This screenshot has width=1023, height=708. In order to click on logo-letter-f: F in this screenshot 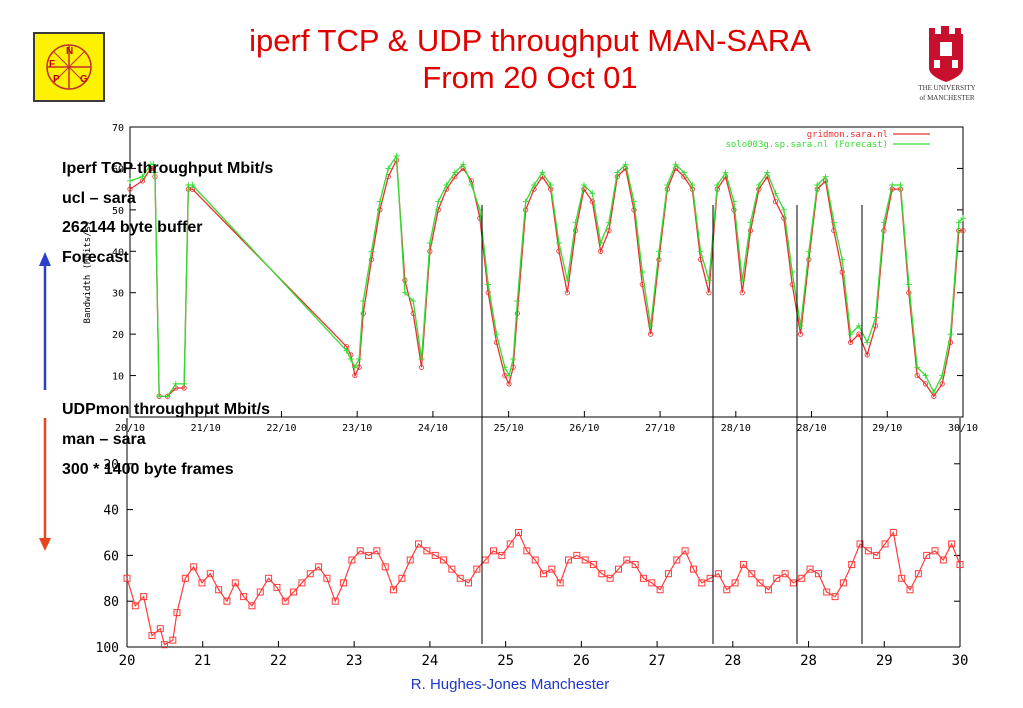, I will do `click(52, 64)`.